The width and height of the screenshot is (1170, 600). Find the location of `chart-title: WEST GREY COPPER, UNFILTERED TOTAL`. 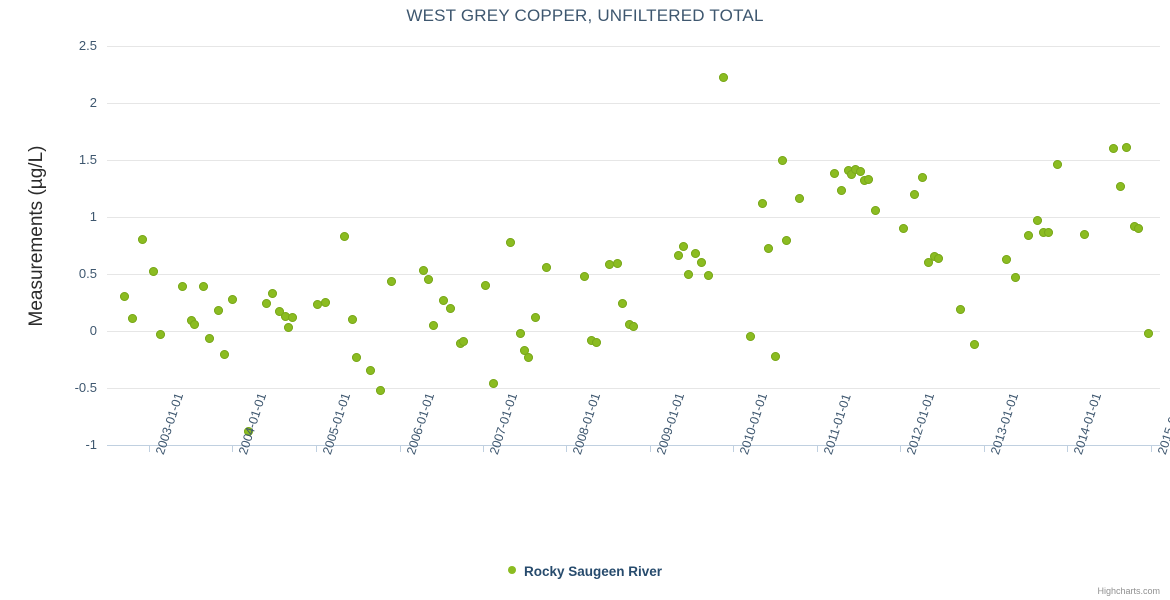

chart-title: WEST GREY COPPER, UNFILTERED TOTAL is located at coordinates (585, 15).